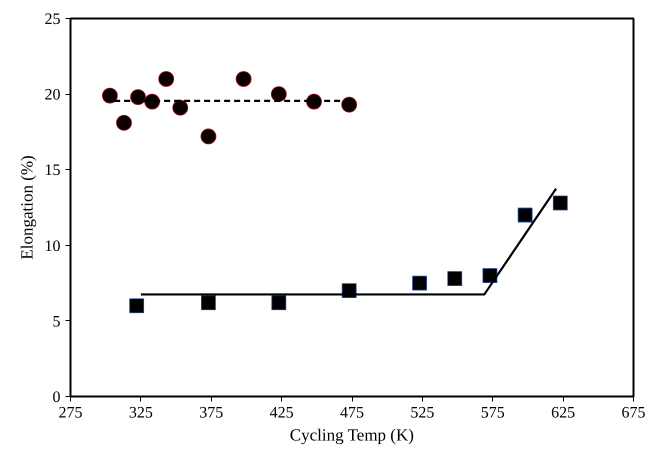  Describe the element at coordinates (52, 246) in the screenshot. I see `y-tick-label: 10` at that location.